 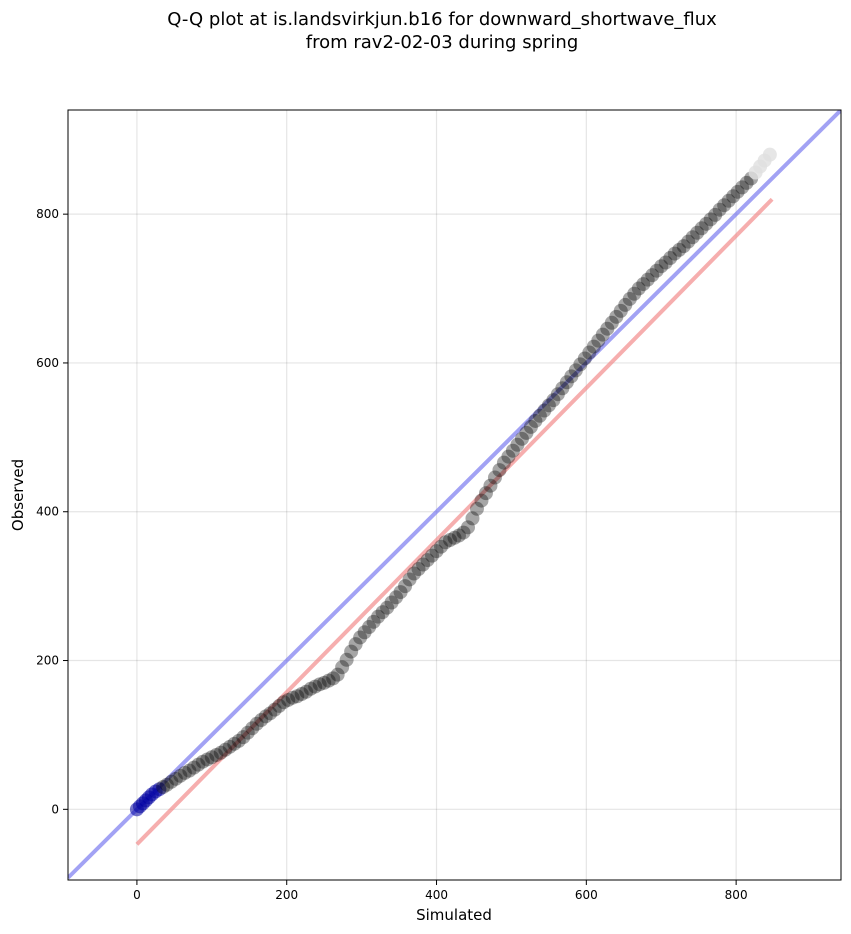 What do you see at coordinates (454, 915) in the screenshot?
I see `x-axis-label: Simulated` at bounding box center [454, 915].